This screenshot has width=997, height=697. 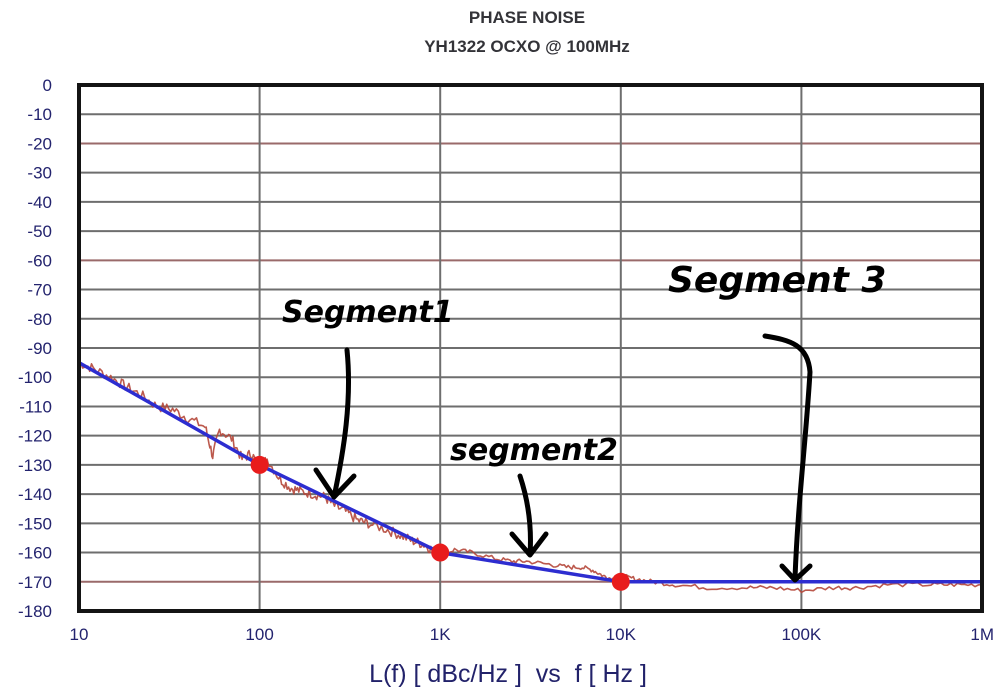 I want to click on x-axis-ticks: 10 100 1K 10K 100K 1M, so click(x=532, y=634).